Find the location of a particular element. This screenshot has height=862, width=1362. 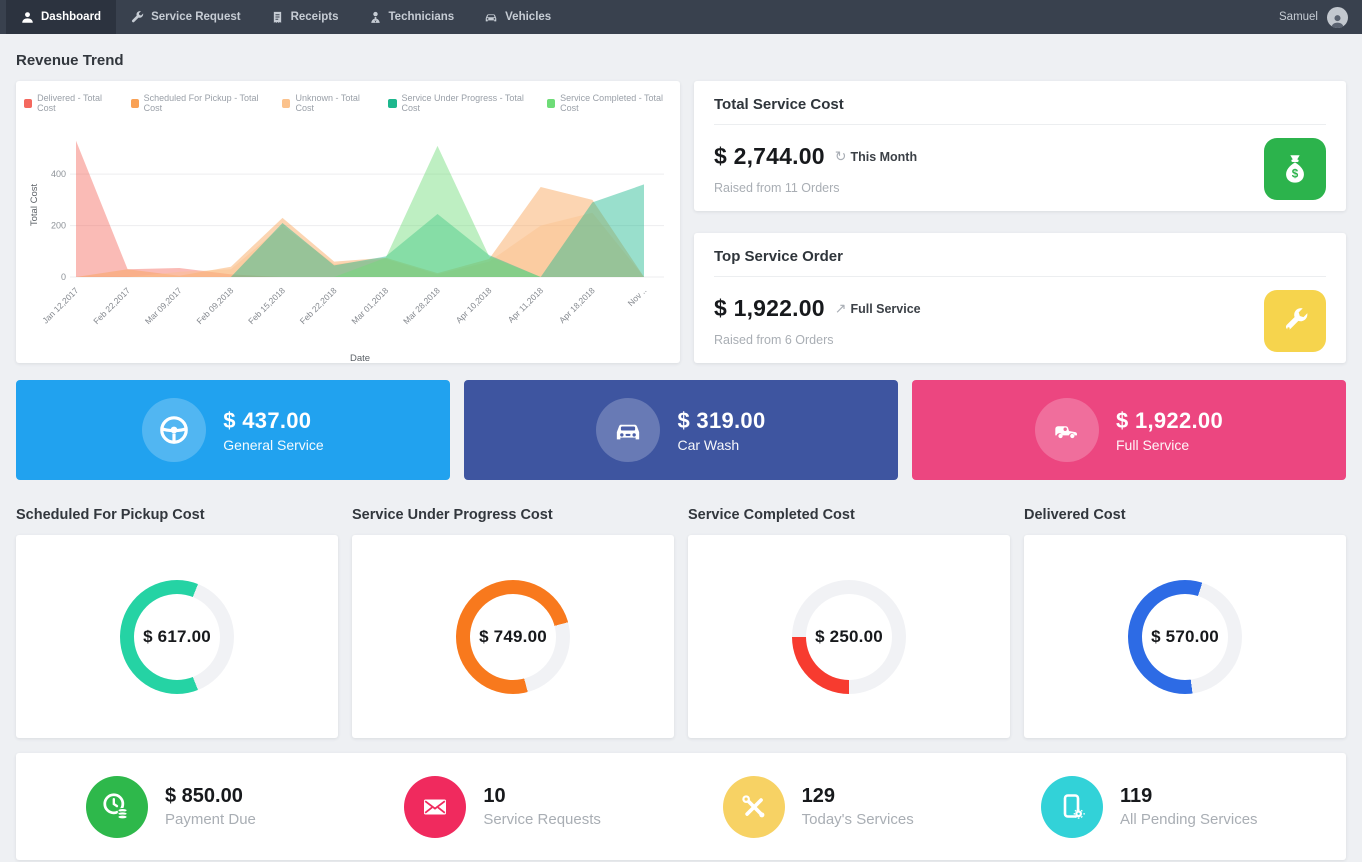

svg-text: Feb 15,2018 is located at coordinates (266, 305).